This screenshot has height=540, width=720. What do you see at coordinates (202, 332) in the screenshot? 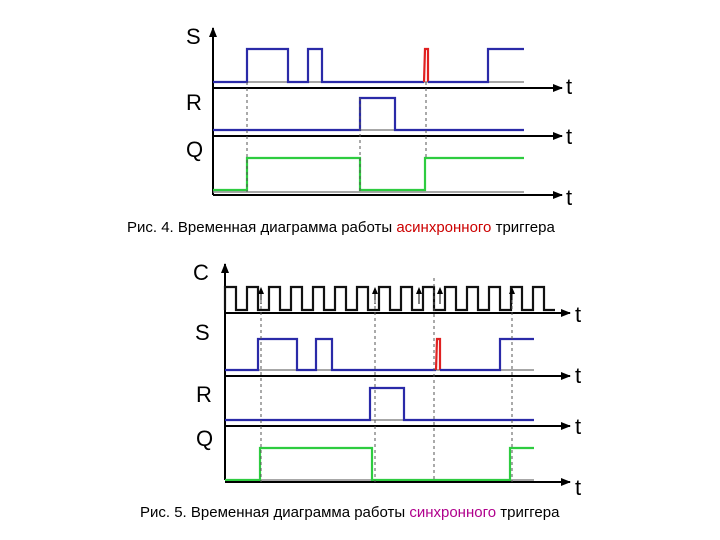
I see `fig5-label-s: S` at bounding box center [202, 332].